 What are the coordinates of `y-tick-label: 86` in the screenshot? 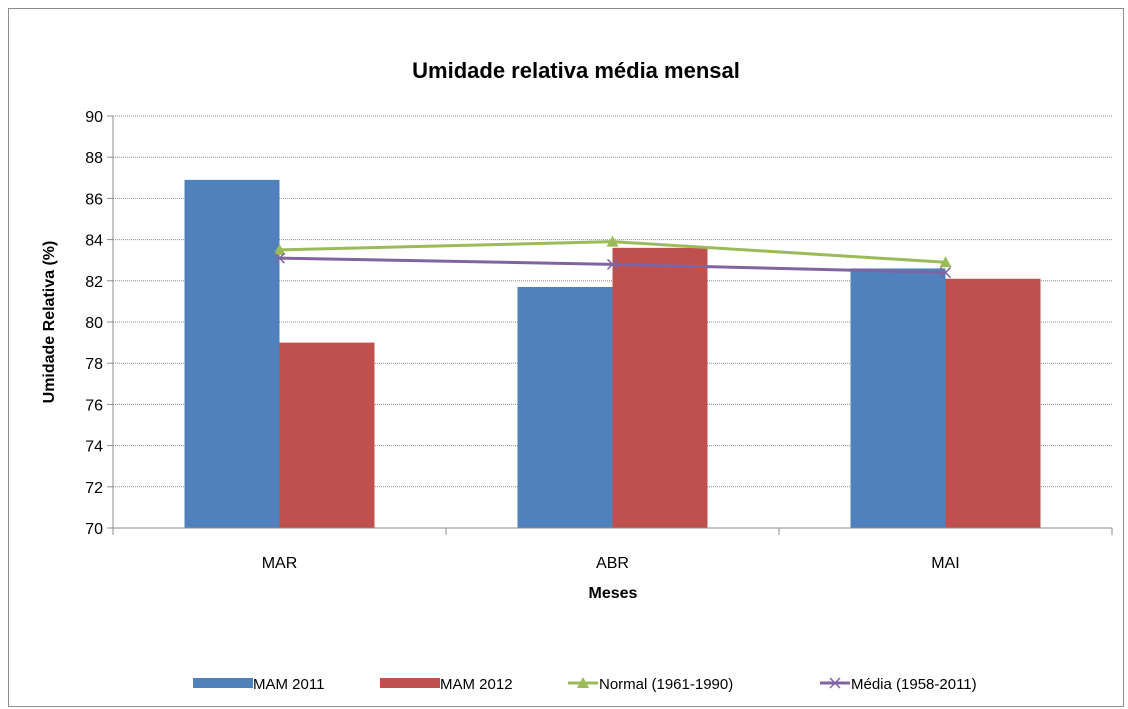 It's located at (94, 199).